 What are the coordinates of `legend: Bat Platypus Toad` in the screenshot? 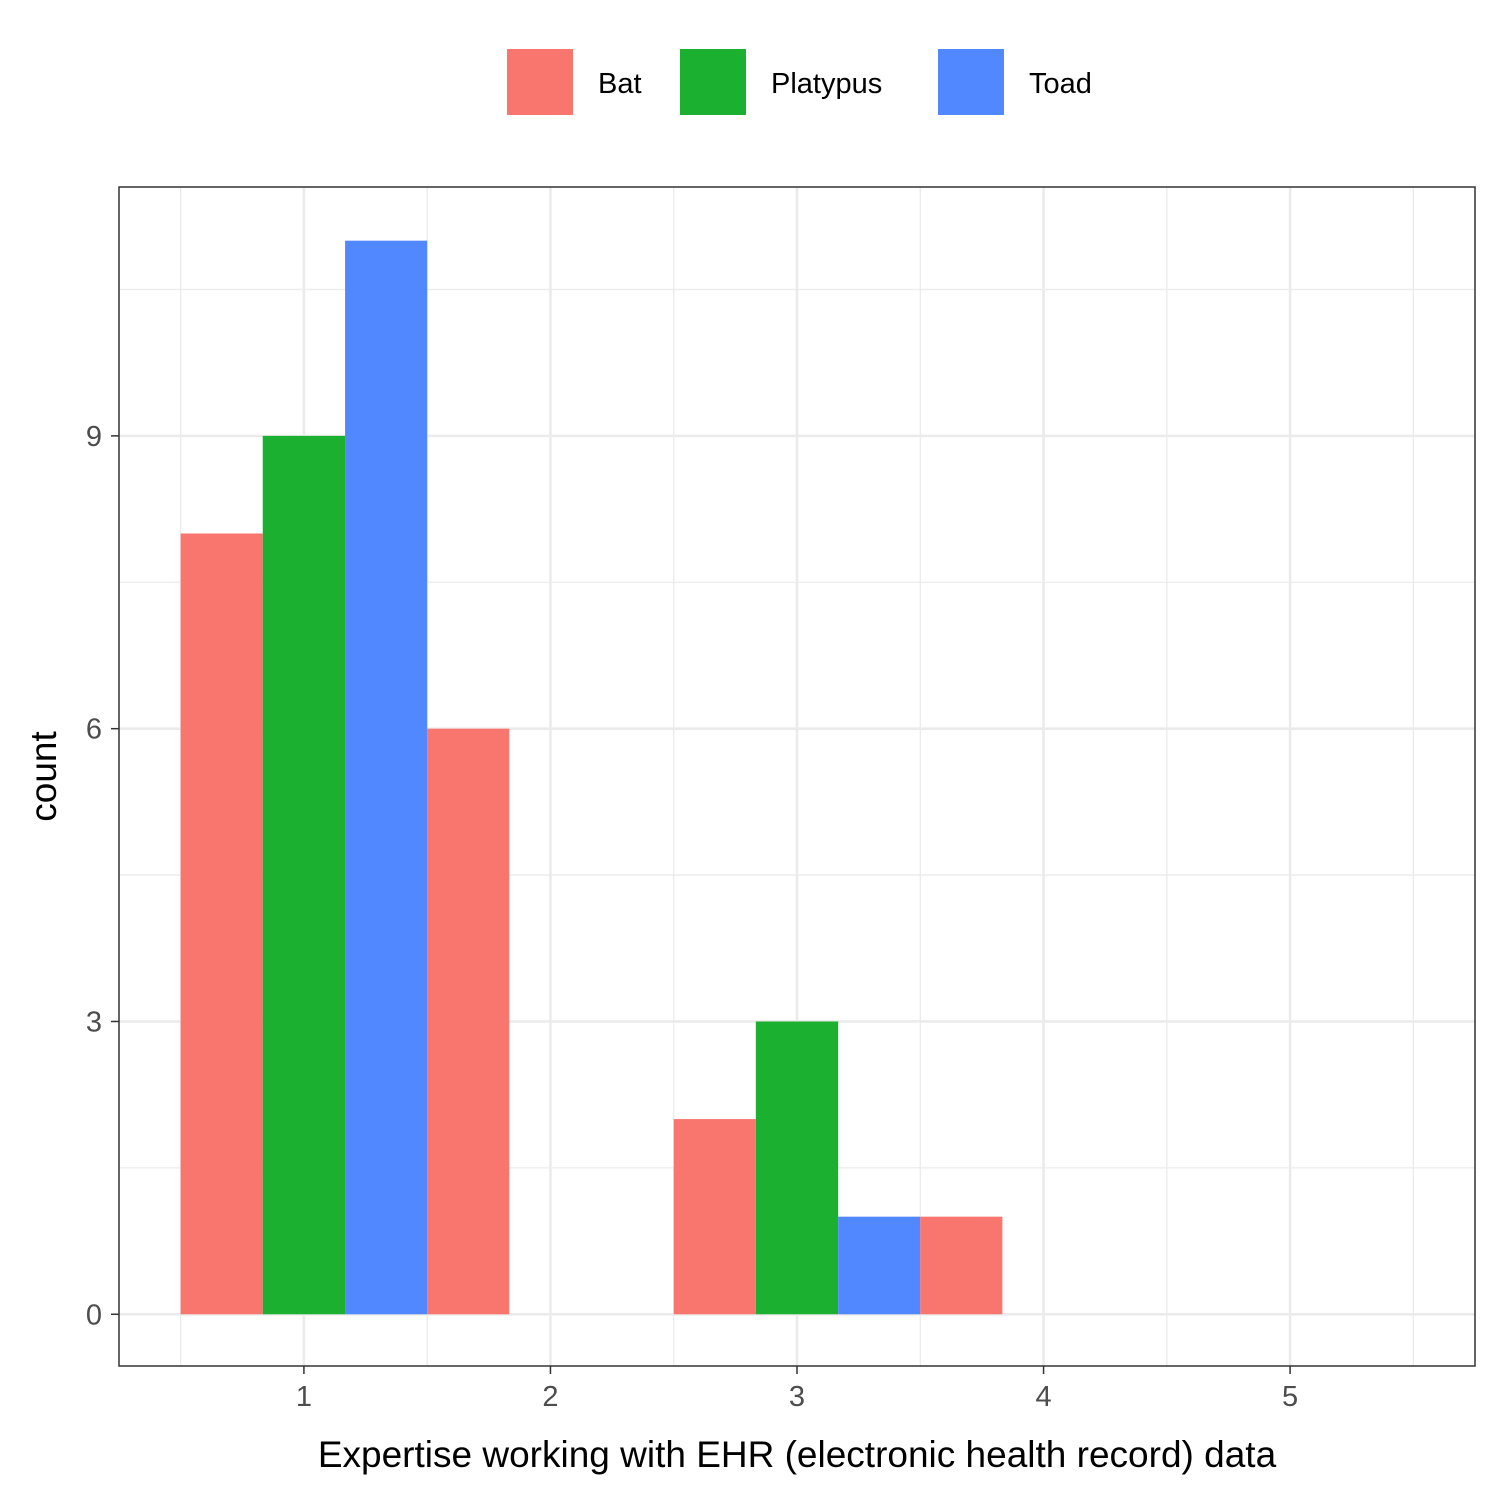 It's located at (799, 82).